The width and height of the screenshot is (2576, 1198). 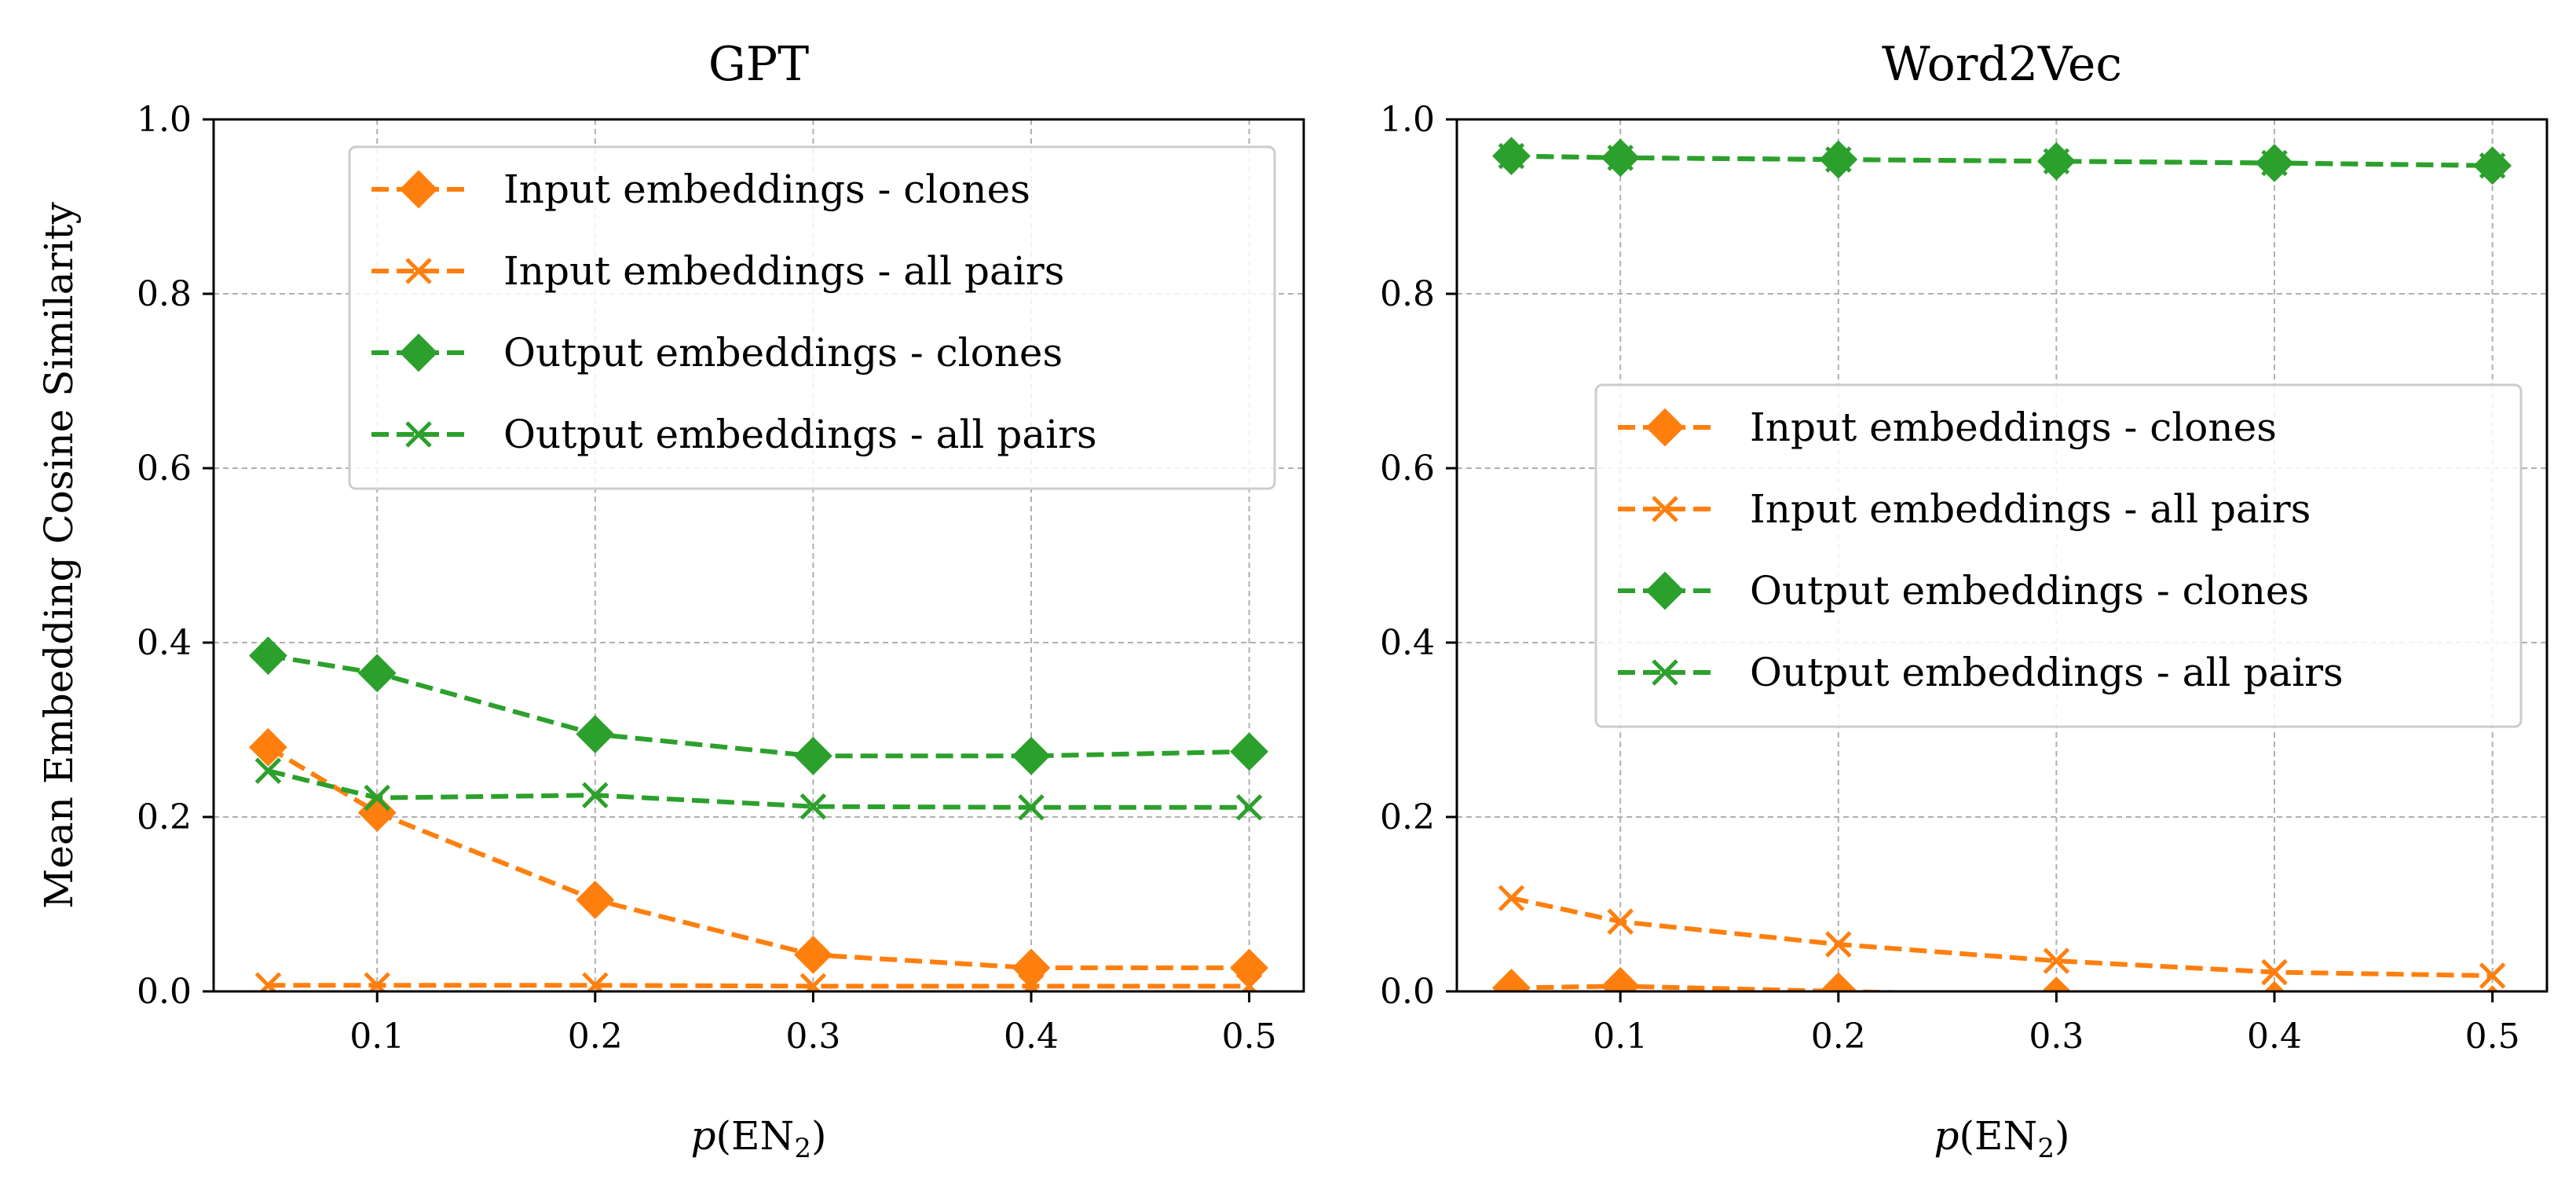 I want to click on y-tick-label: 0.4, so click(x=164, y=643).